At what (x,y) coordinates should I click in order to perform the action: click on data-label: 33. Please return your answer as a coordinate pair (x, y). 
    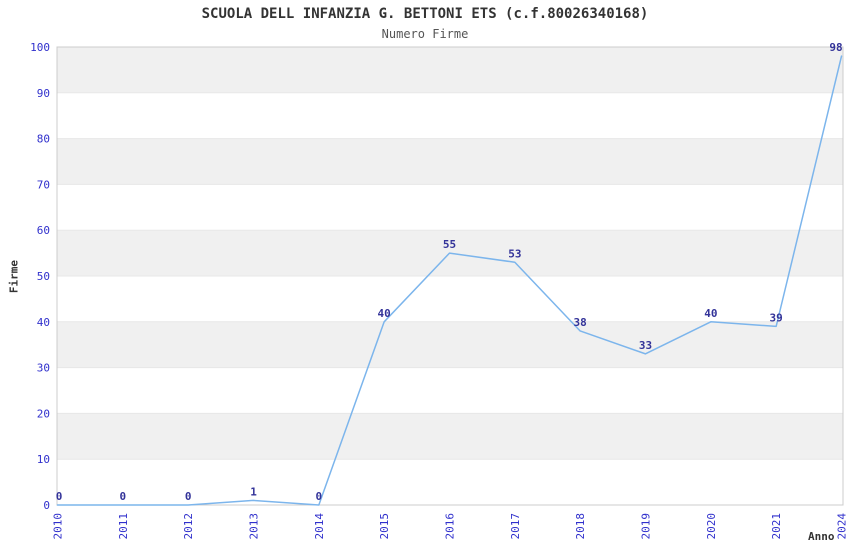
    Looking at the image, I should click on (645, 345).